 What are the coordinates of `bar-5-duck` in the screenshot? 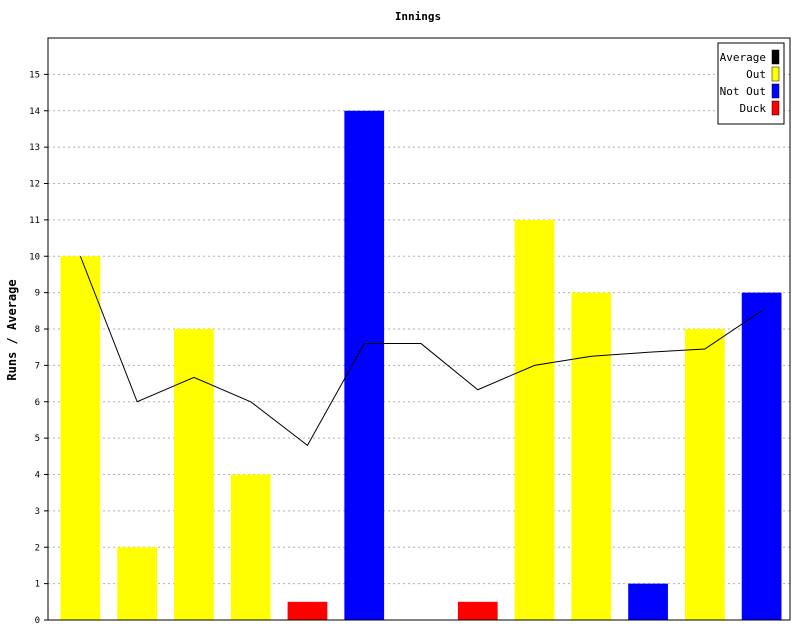 It's located at (307, 610).